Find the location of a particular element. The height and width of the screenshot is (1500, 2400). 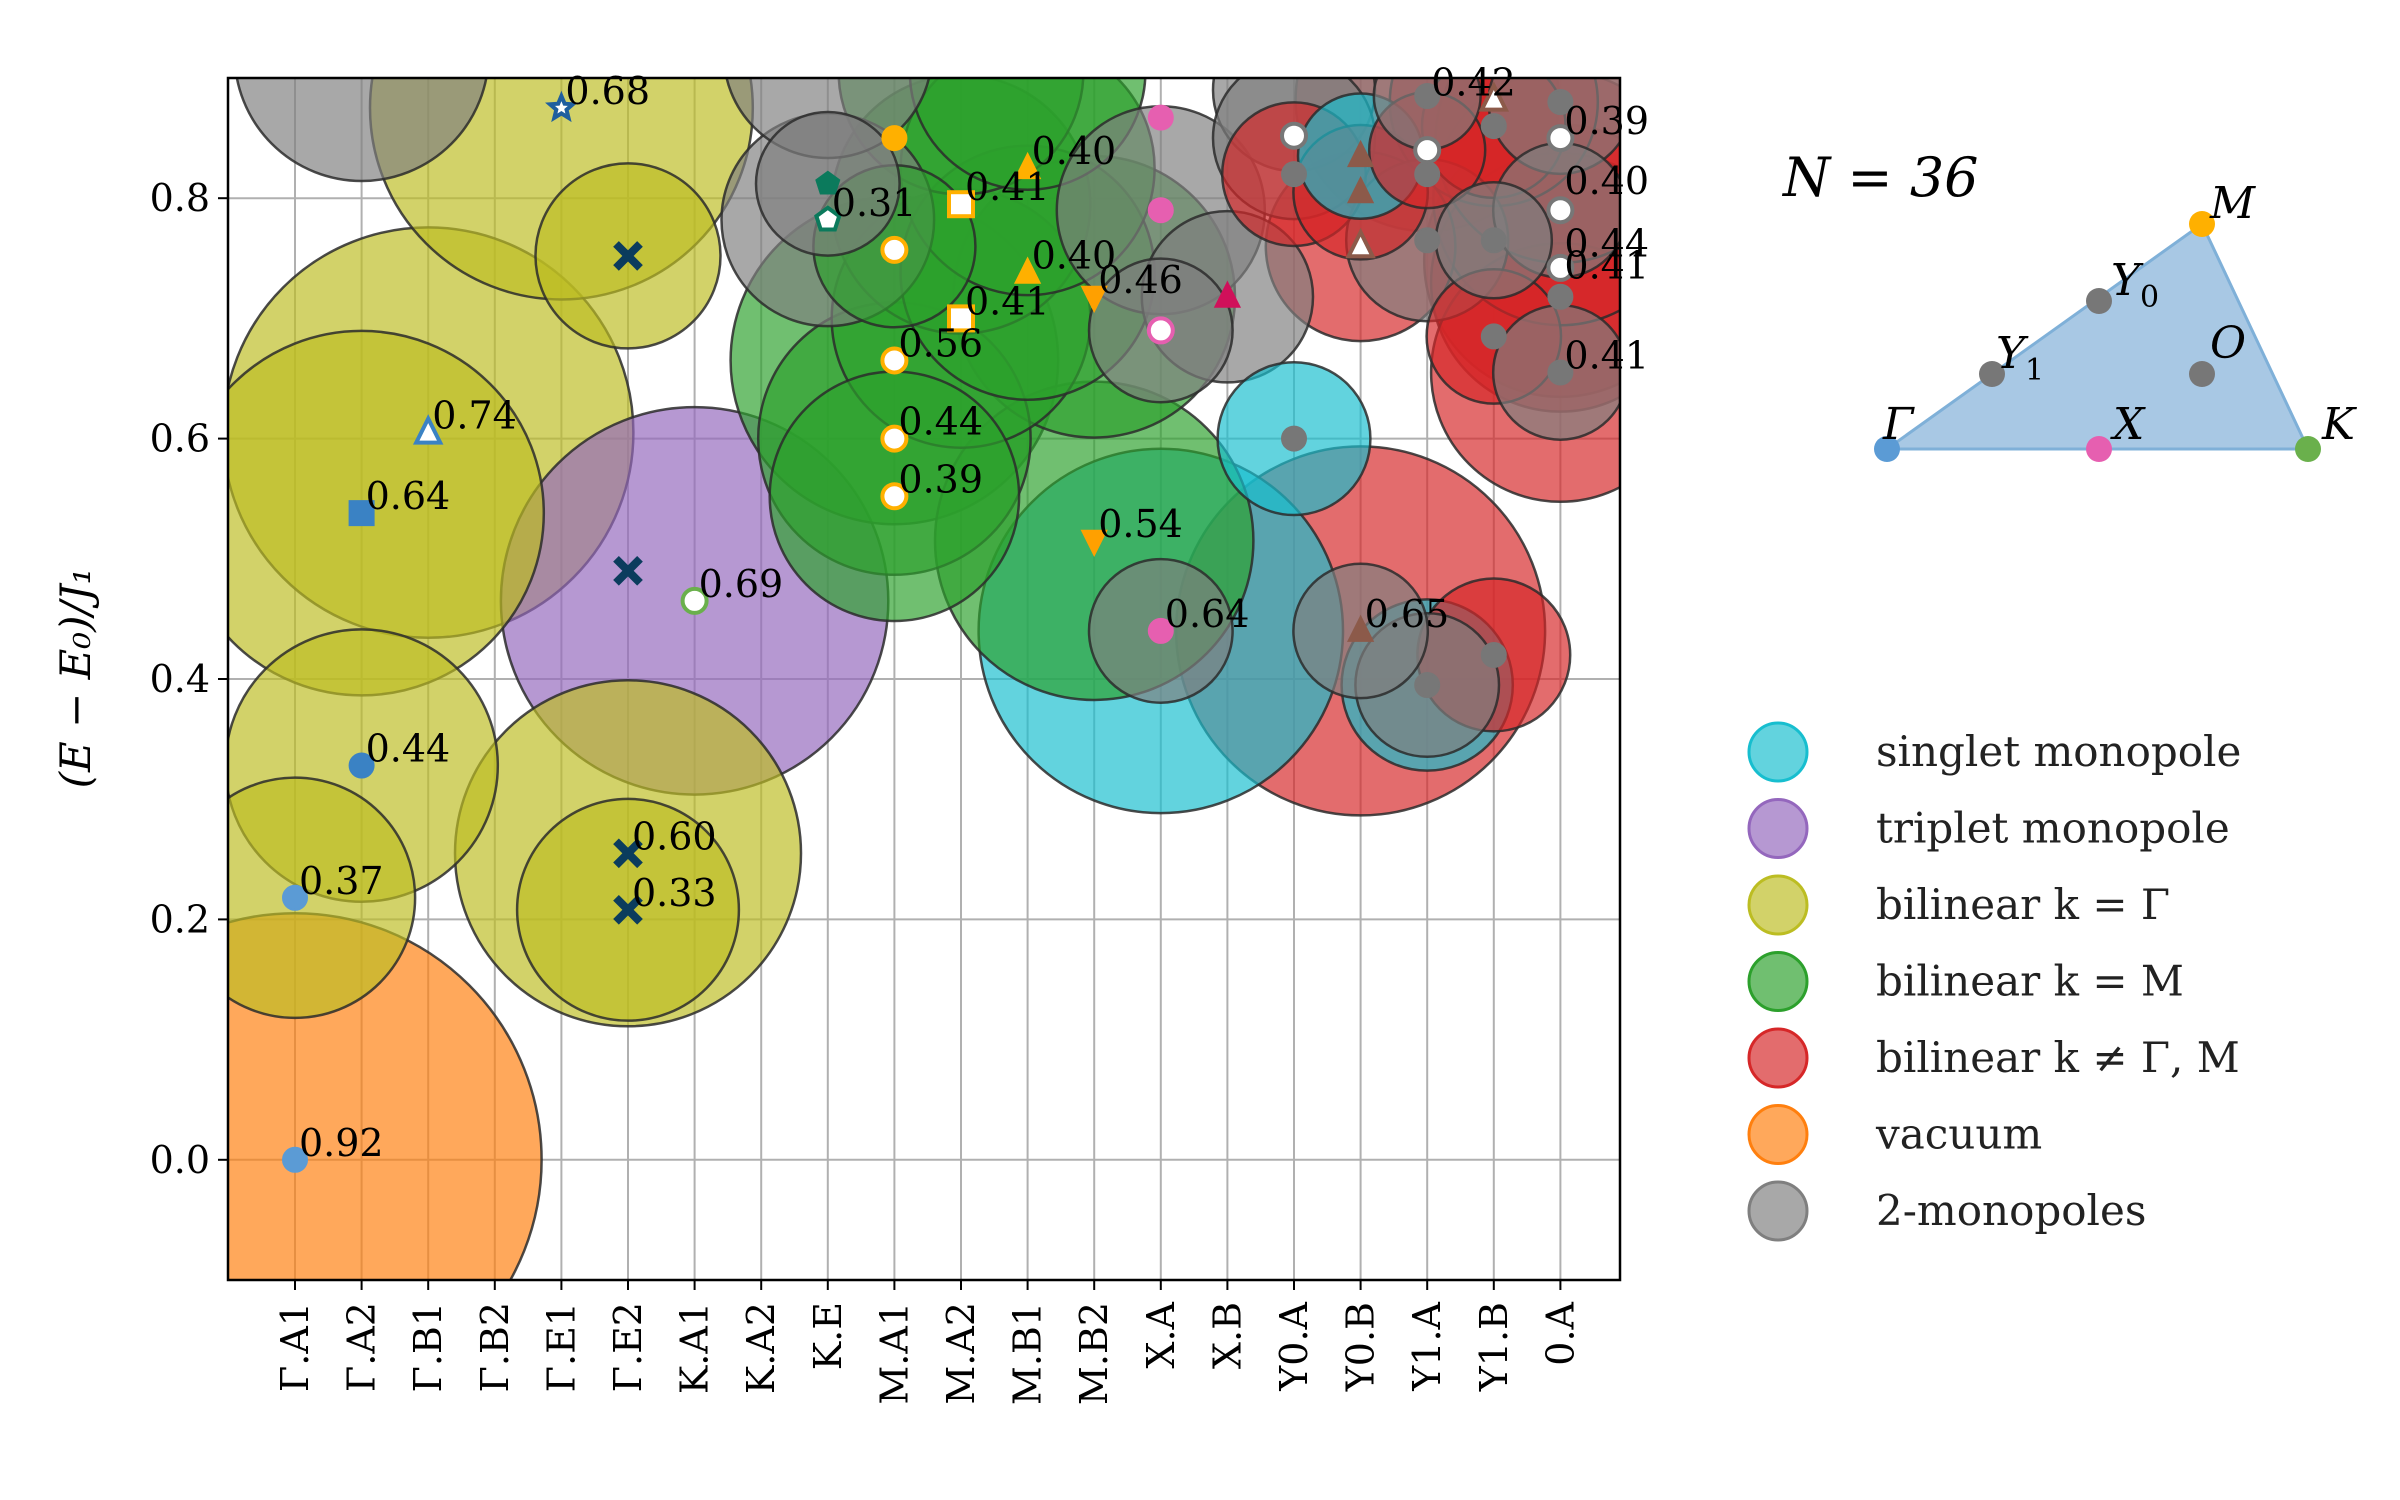

x-tick-label: K.E is located at coordinates (828, 1336).